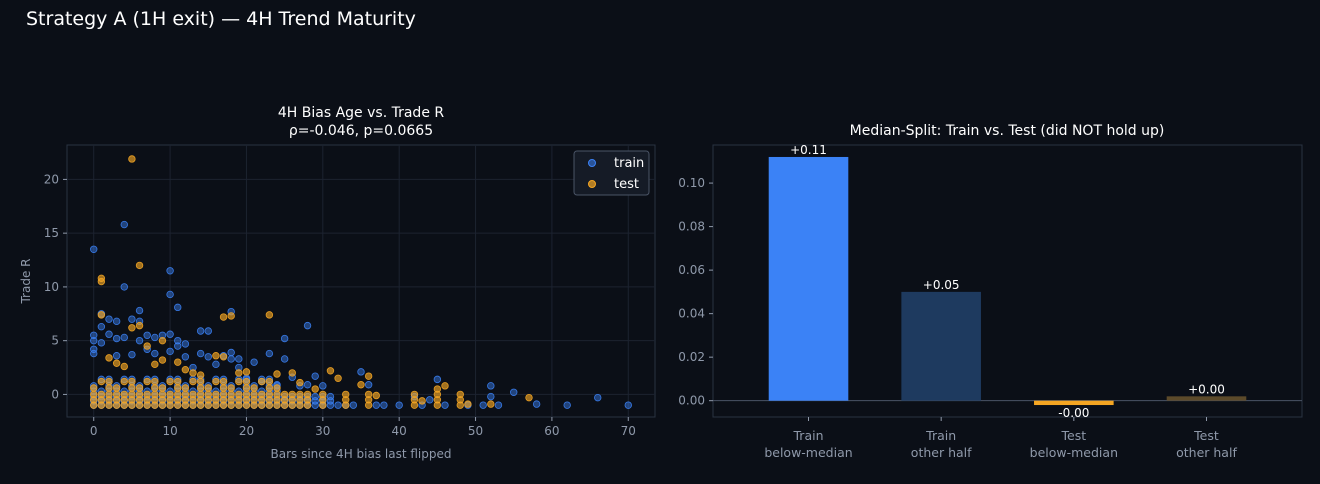  I want to click on figure-title: Strategy A (1H exit) — 4H Trend Maturity, so click(221, 19).